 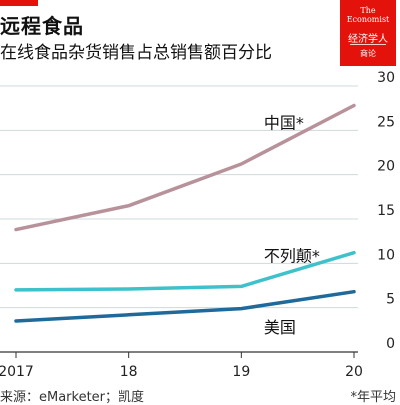 I want to click on y-tick-label: 25, so click(x=386, y=122).